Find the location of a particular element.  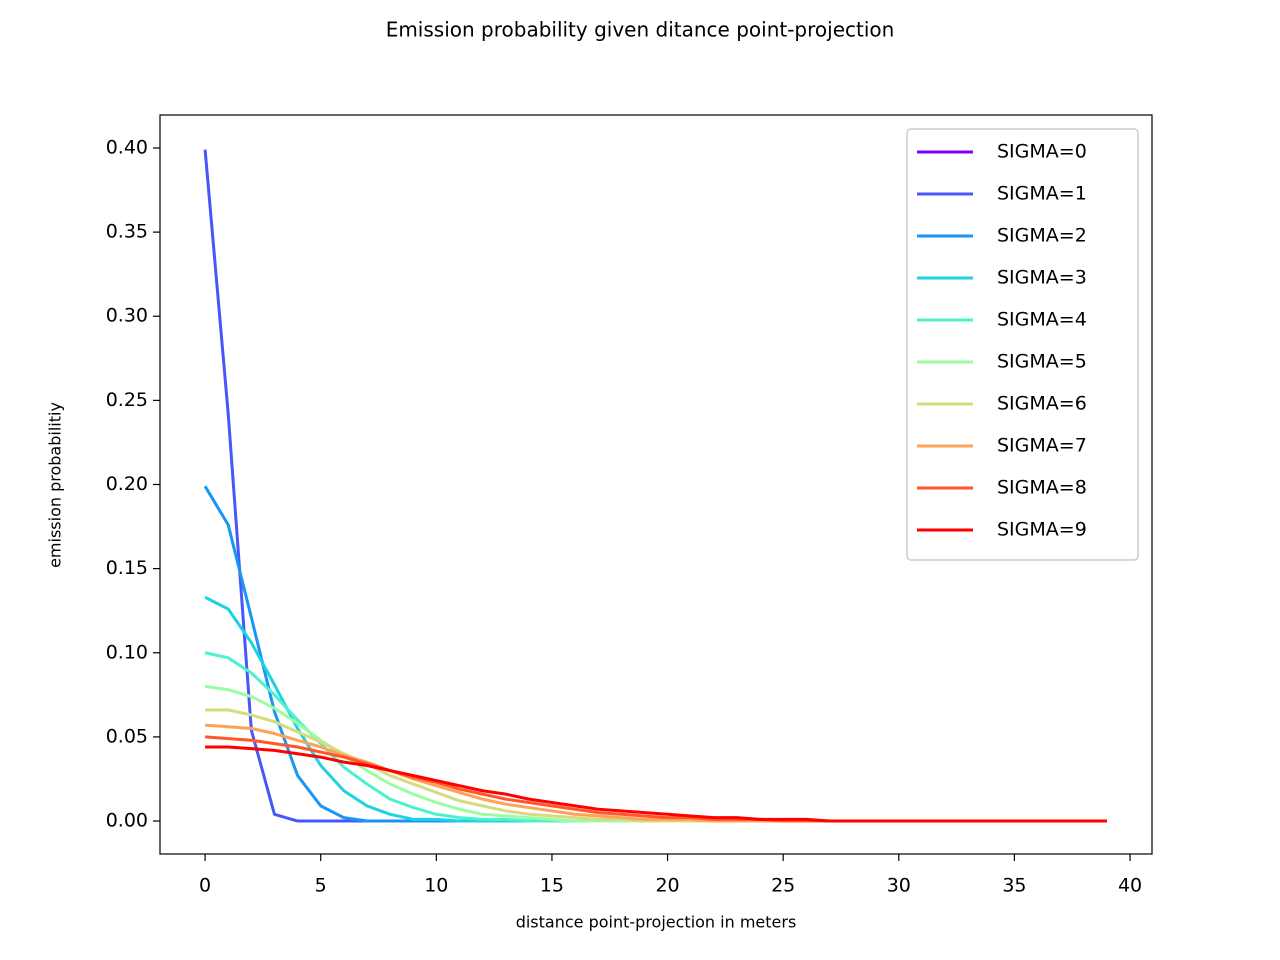

x-tick-label: 40 is located at coordinates (1130, 886).